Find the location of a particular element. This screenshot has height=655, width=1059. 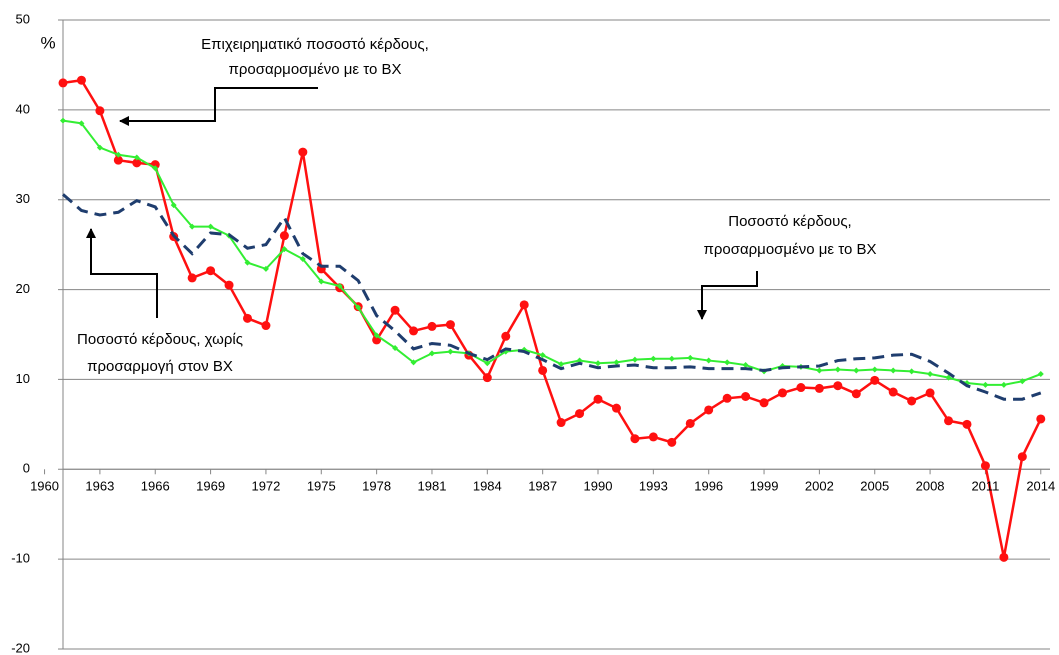

x-tick-label: 2002 is located at coordinates (819, 486).